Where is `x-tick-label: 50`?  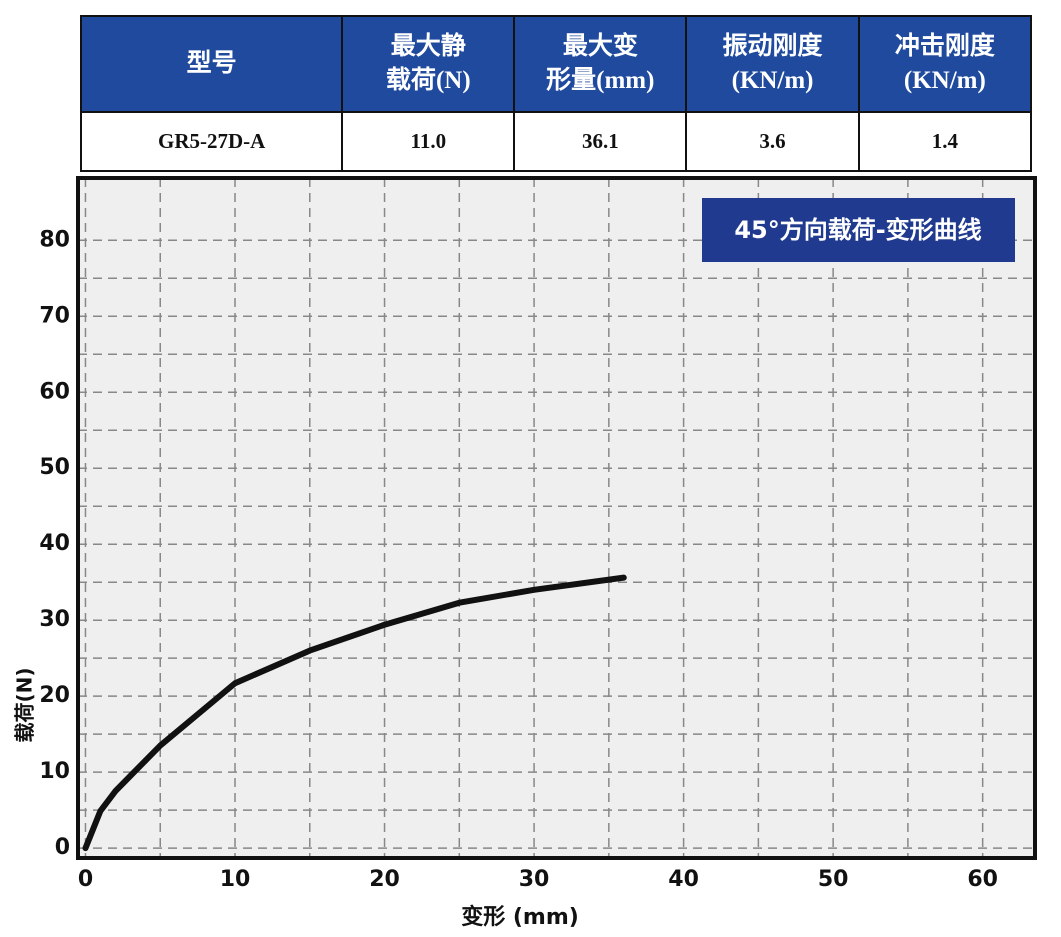
x-tick-label: 50 is located at coordinates (833, 879).